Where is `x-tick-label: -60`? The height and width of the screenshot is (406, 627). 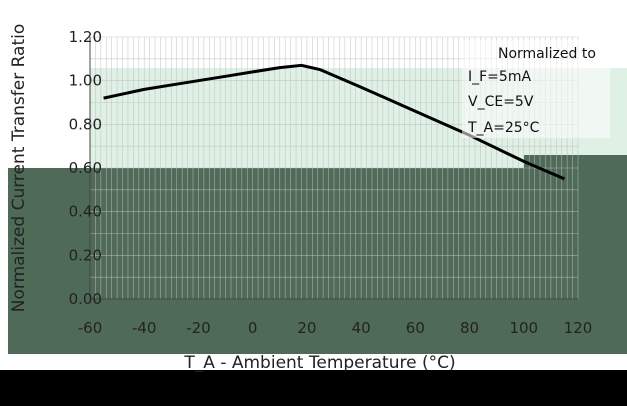 x-tick-label: -60 is located at coordinates (90, 328).